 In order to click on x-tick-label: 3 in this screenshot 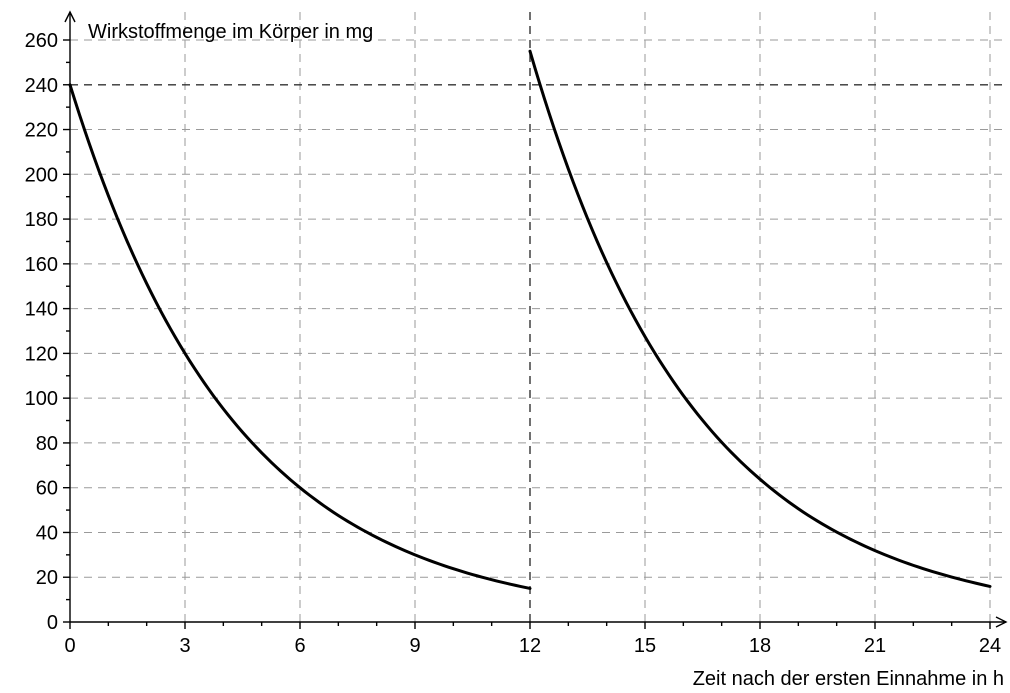, I will do `click(184, 646)`.